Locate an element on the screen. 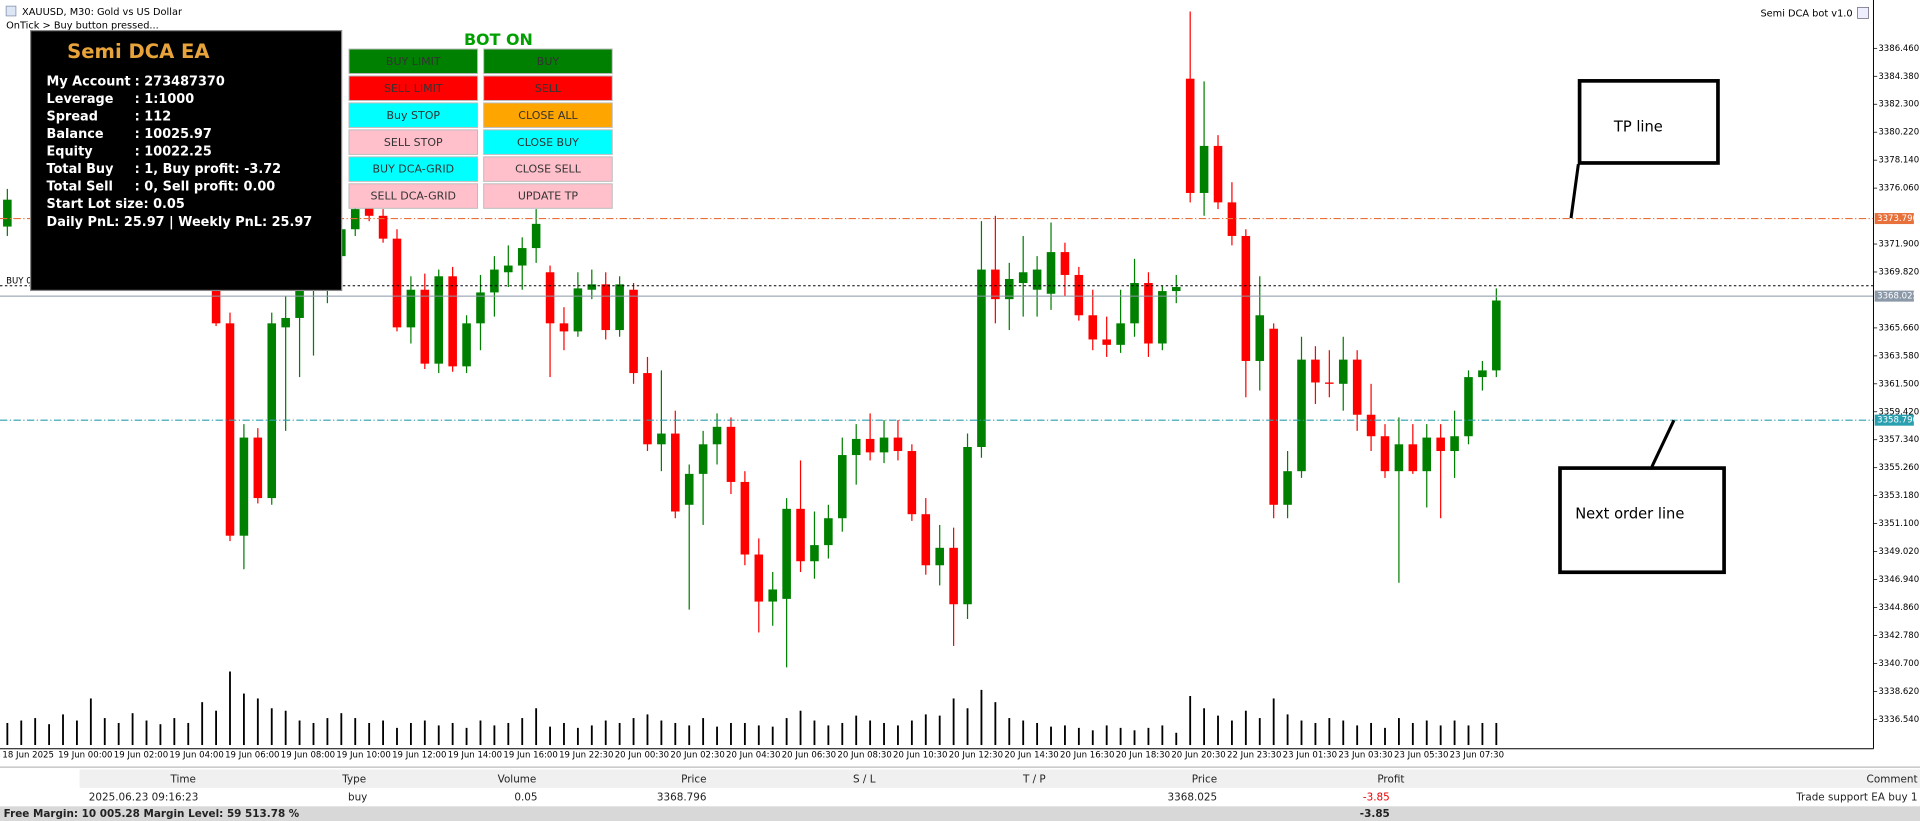 This screenshot has width=1920, height=821. time-label: 23 Jun 07:30 is located at coordinates (1477, 755).